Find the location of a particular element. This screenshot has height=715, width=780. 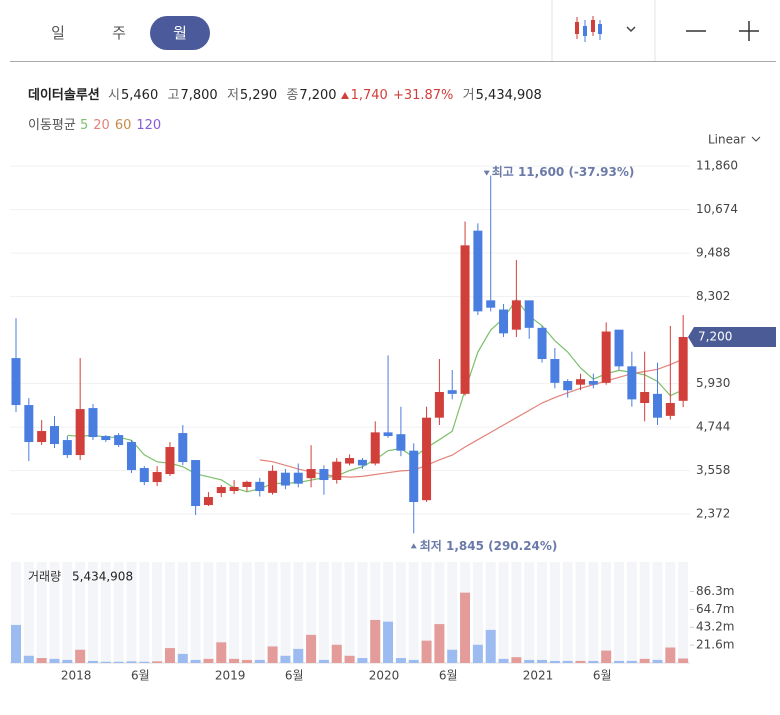

scale-selector: Linear is located at coordinates (726, 140).